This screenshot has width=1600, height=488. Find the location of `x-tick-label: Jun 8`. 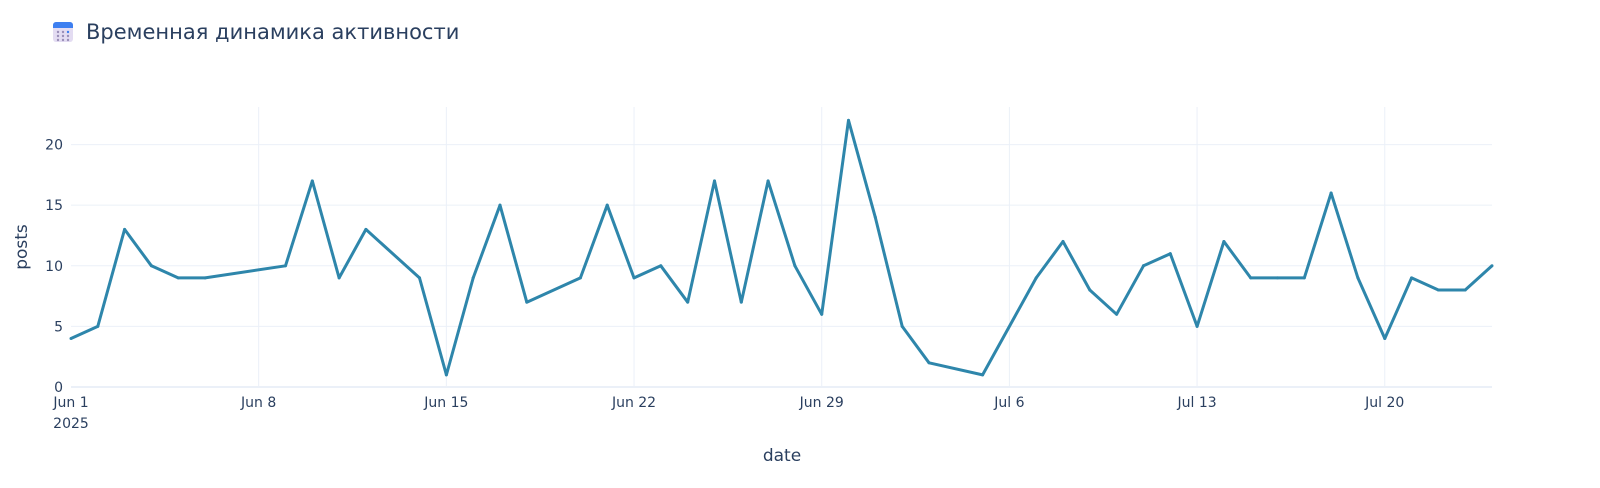

x-tick-label: Jun 8 is located at coordinates (258, 403).